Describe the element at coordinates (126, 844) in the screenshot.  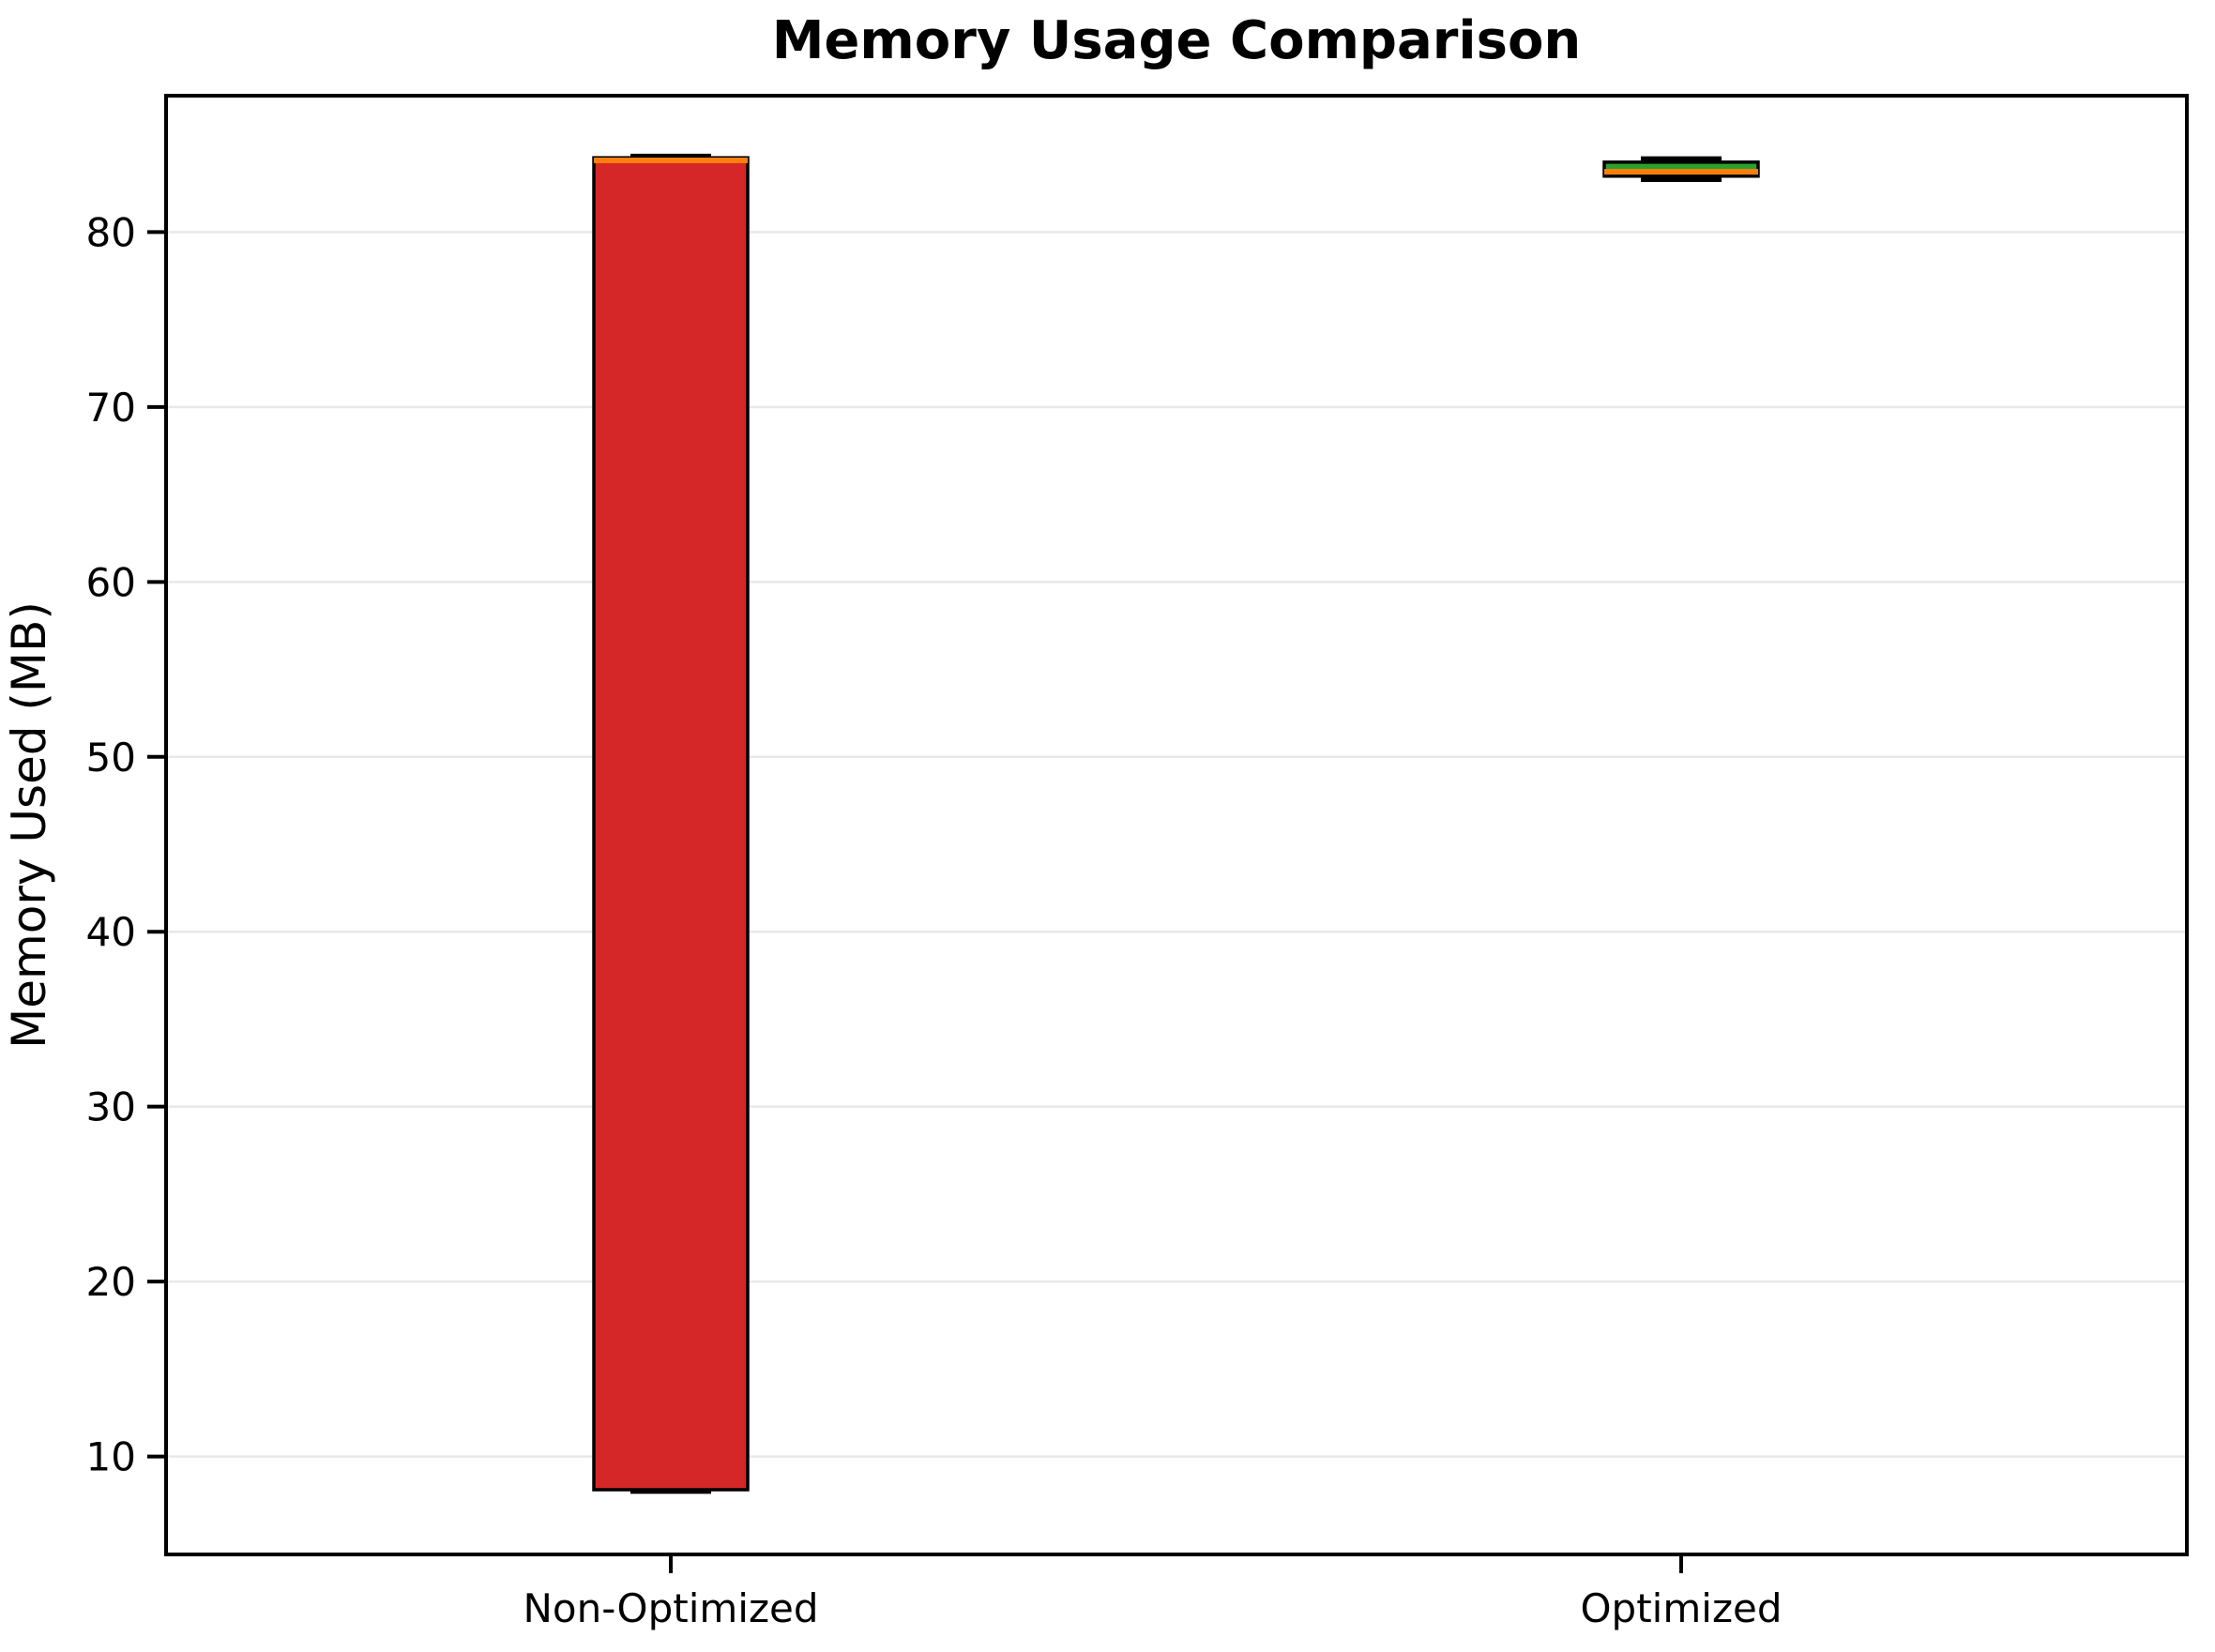
I see `y-axis-ticks: 10 20 30 40 50 60 70 80` at that location.